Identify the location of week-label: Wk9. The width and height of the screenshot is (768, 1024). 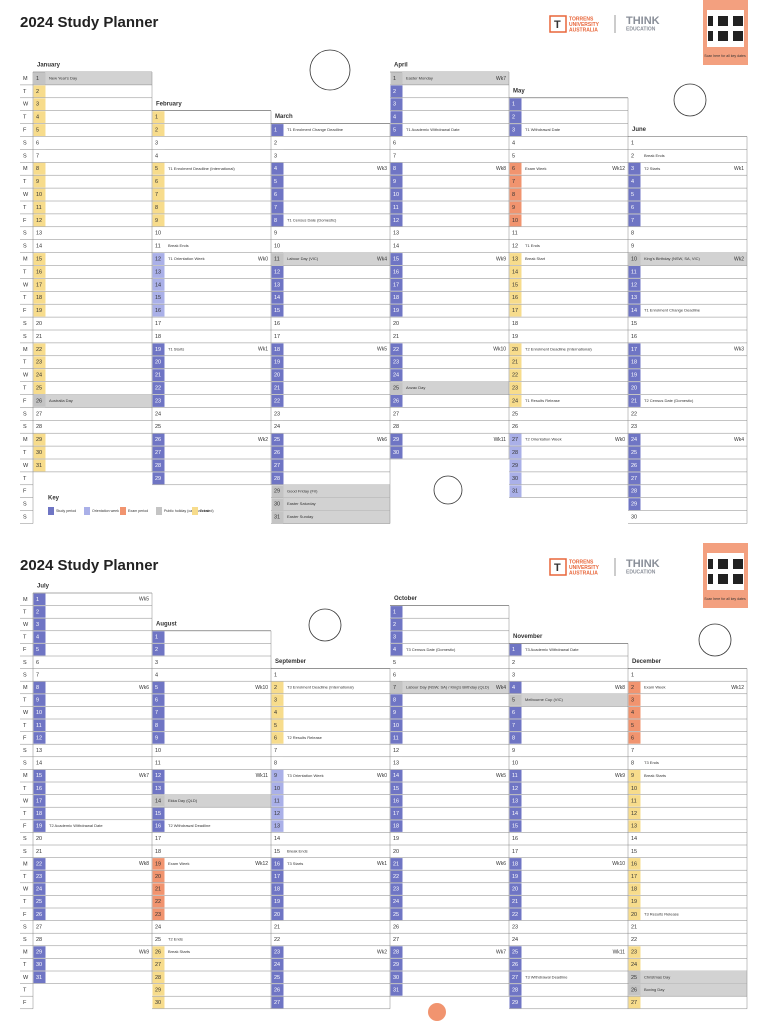
(144, 952).